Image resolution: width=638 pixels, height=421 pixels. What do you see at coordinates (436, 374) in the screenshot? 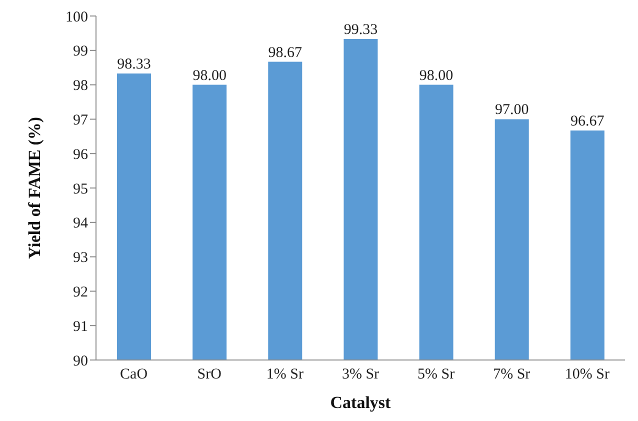
I see `x-tick-label: 5% Sr` at bounding box center [436, 374].